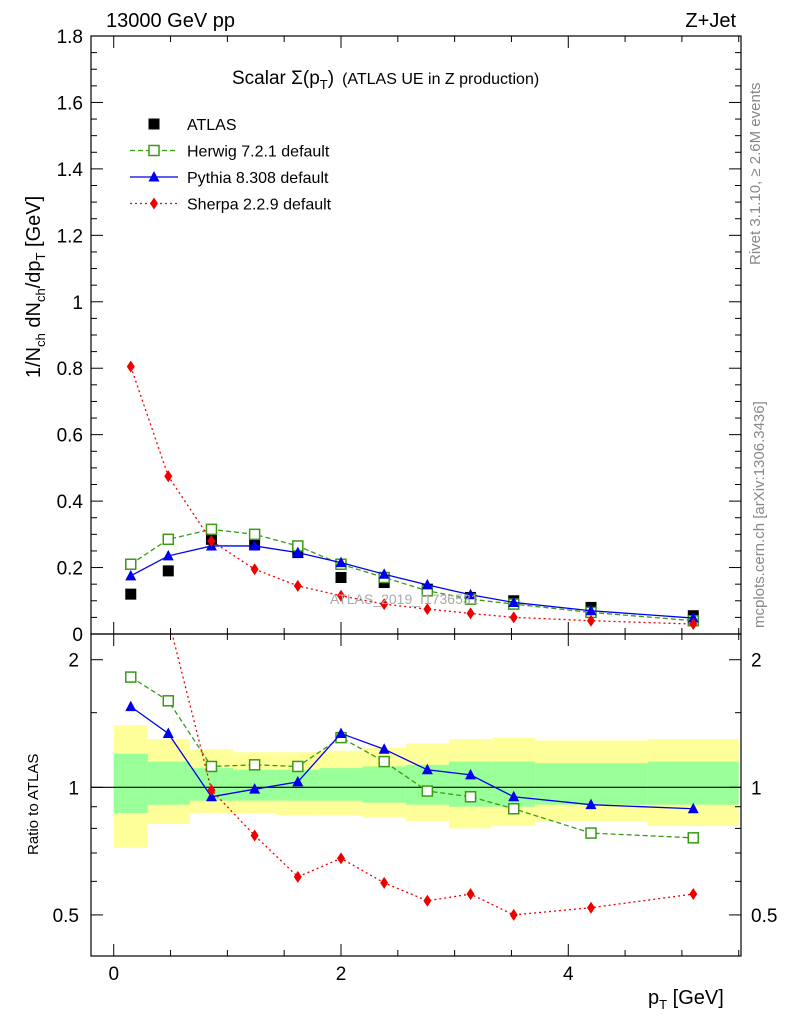 This screenshot has height=1024, width=786. What do you see at coordinates (404, 599) in the screenshot?
I see `watermark: ATLAS_2019_I1736531` at bounding box center [404, 599].